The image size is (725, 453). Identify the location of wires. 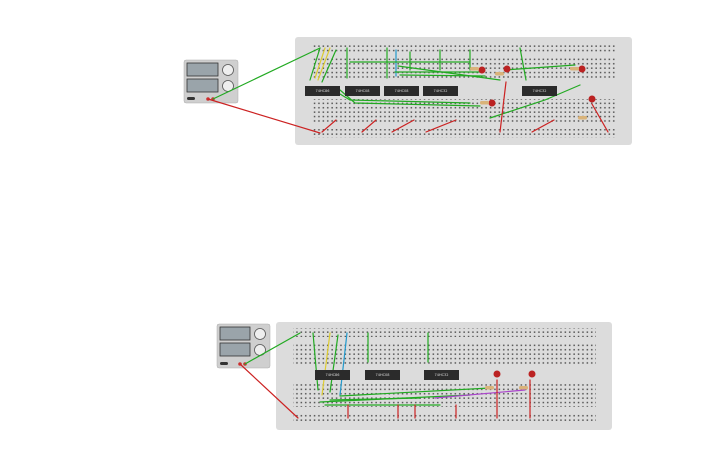
(385, 375).